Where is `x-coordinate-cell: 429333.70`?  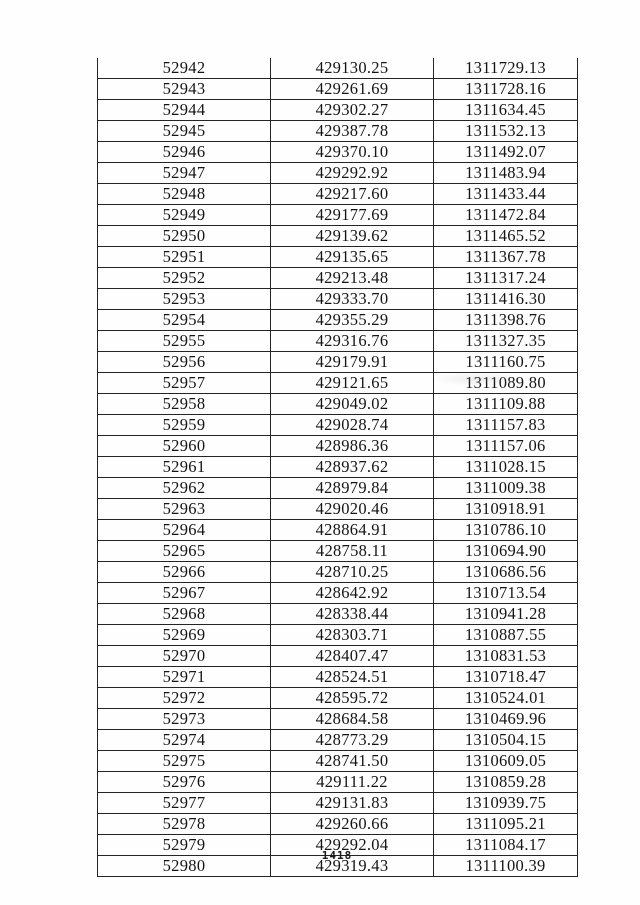 x-coordinate-cell: 429333.70 is located at coordinates (352, 299).